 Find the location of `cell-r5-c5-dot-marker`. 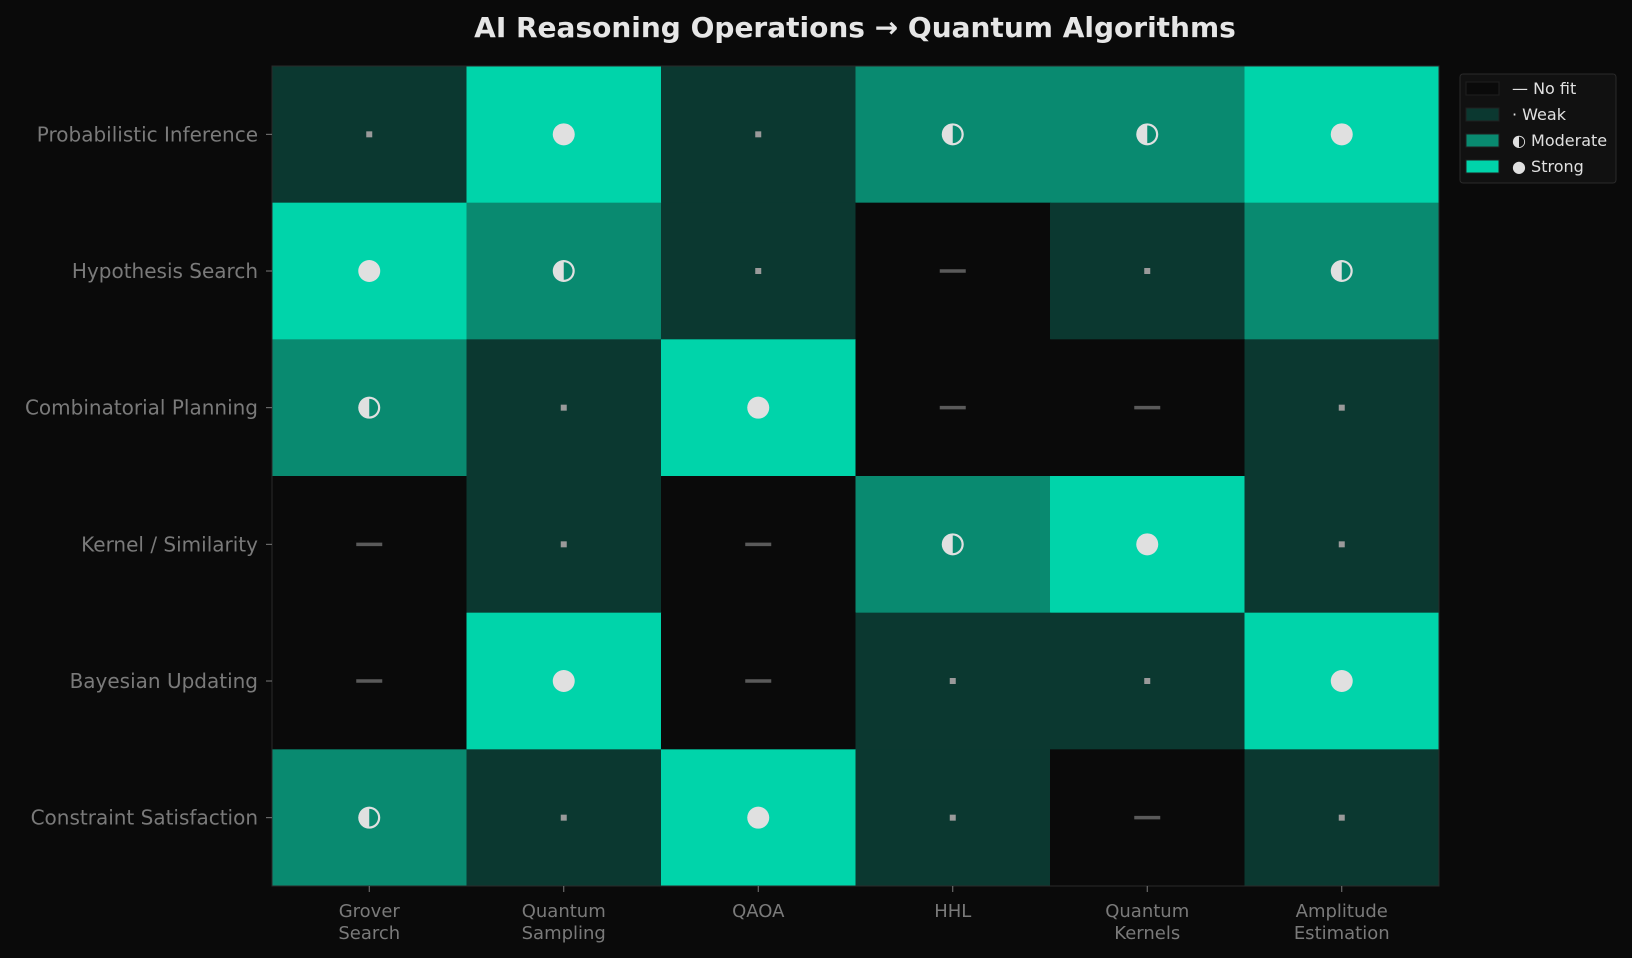

cell-r5-c5-dot-marker is located at coordinates (1341, 817).